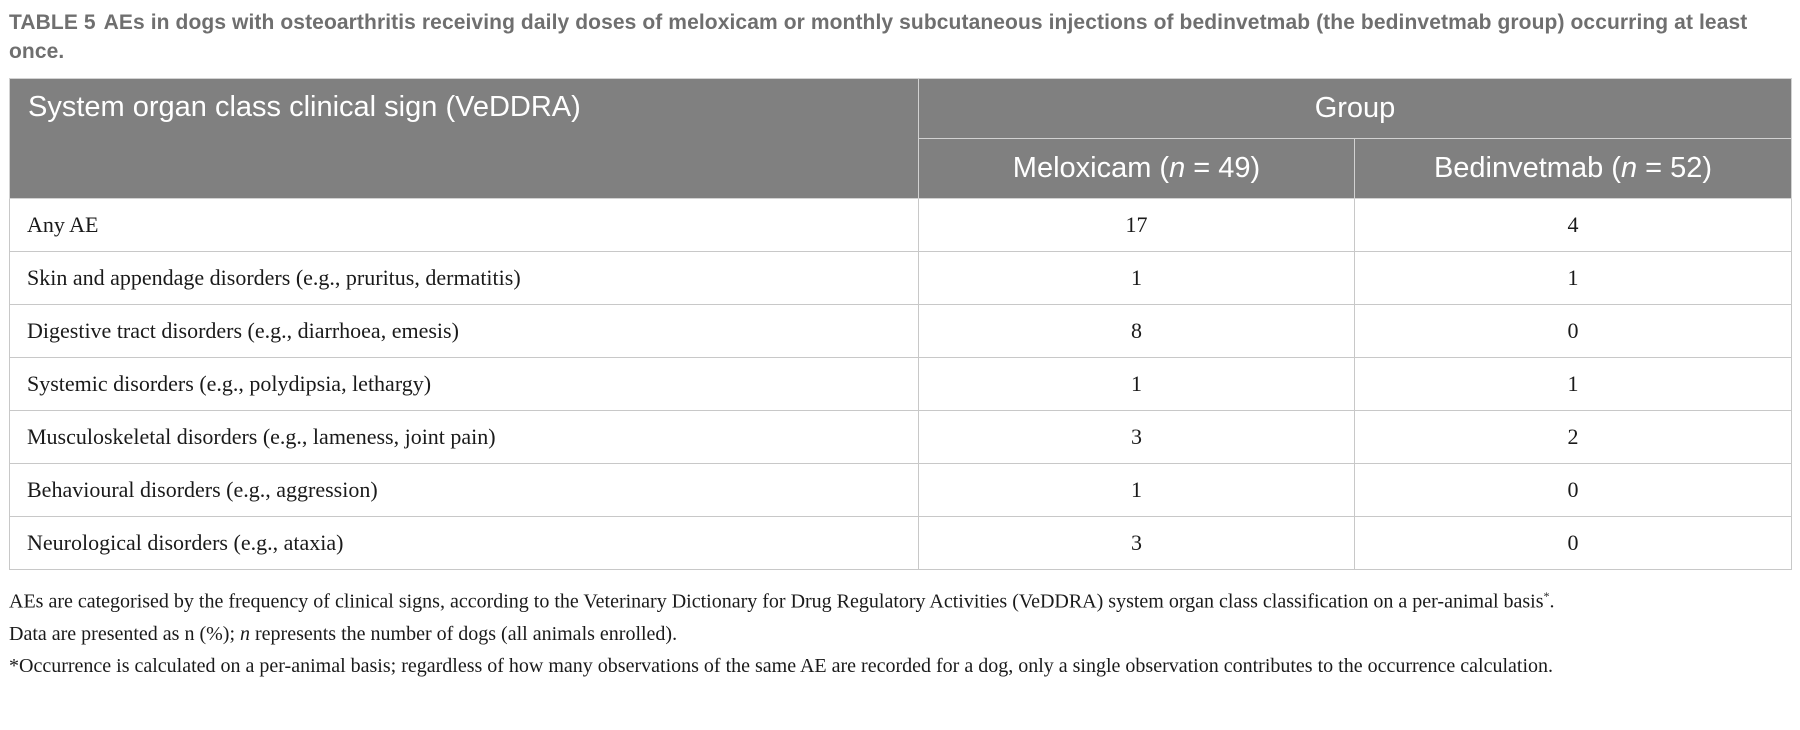 The height and width of the screenshot is (730, 1800). What do you see at coordinates (1552, 601) in the screenshot?
I see `footnote-veddra-period: .` at bounding box center [1552, 601].